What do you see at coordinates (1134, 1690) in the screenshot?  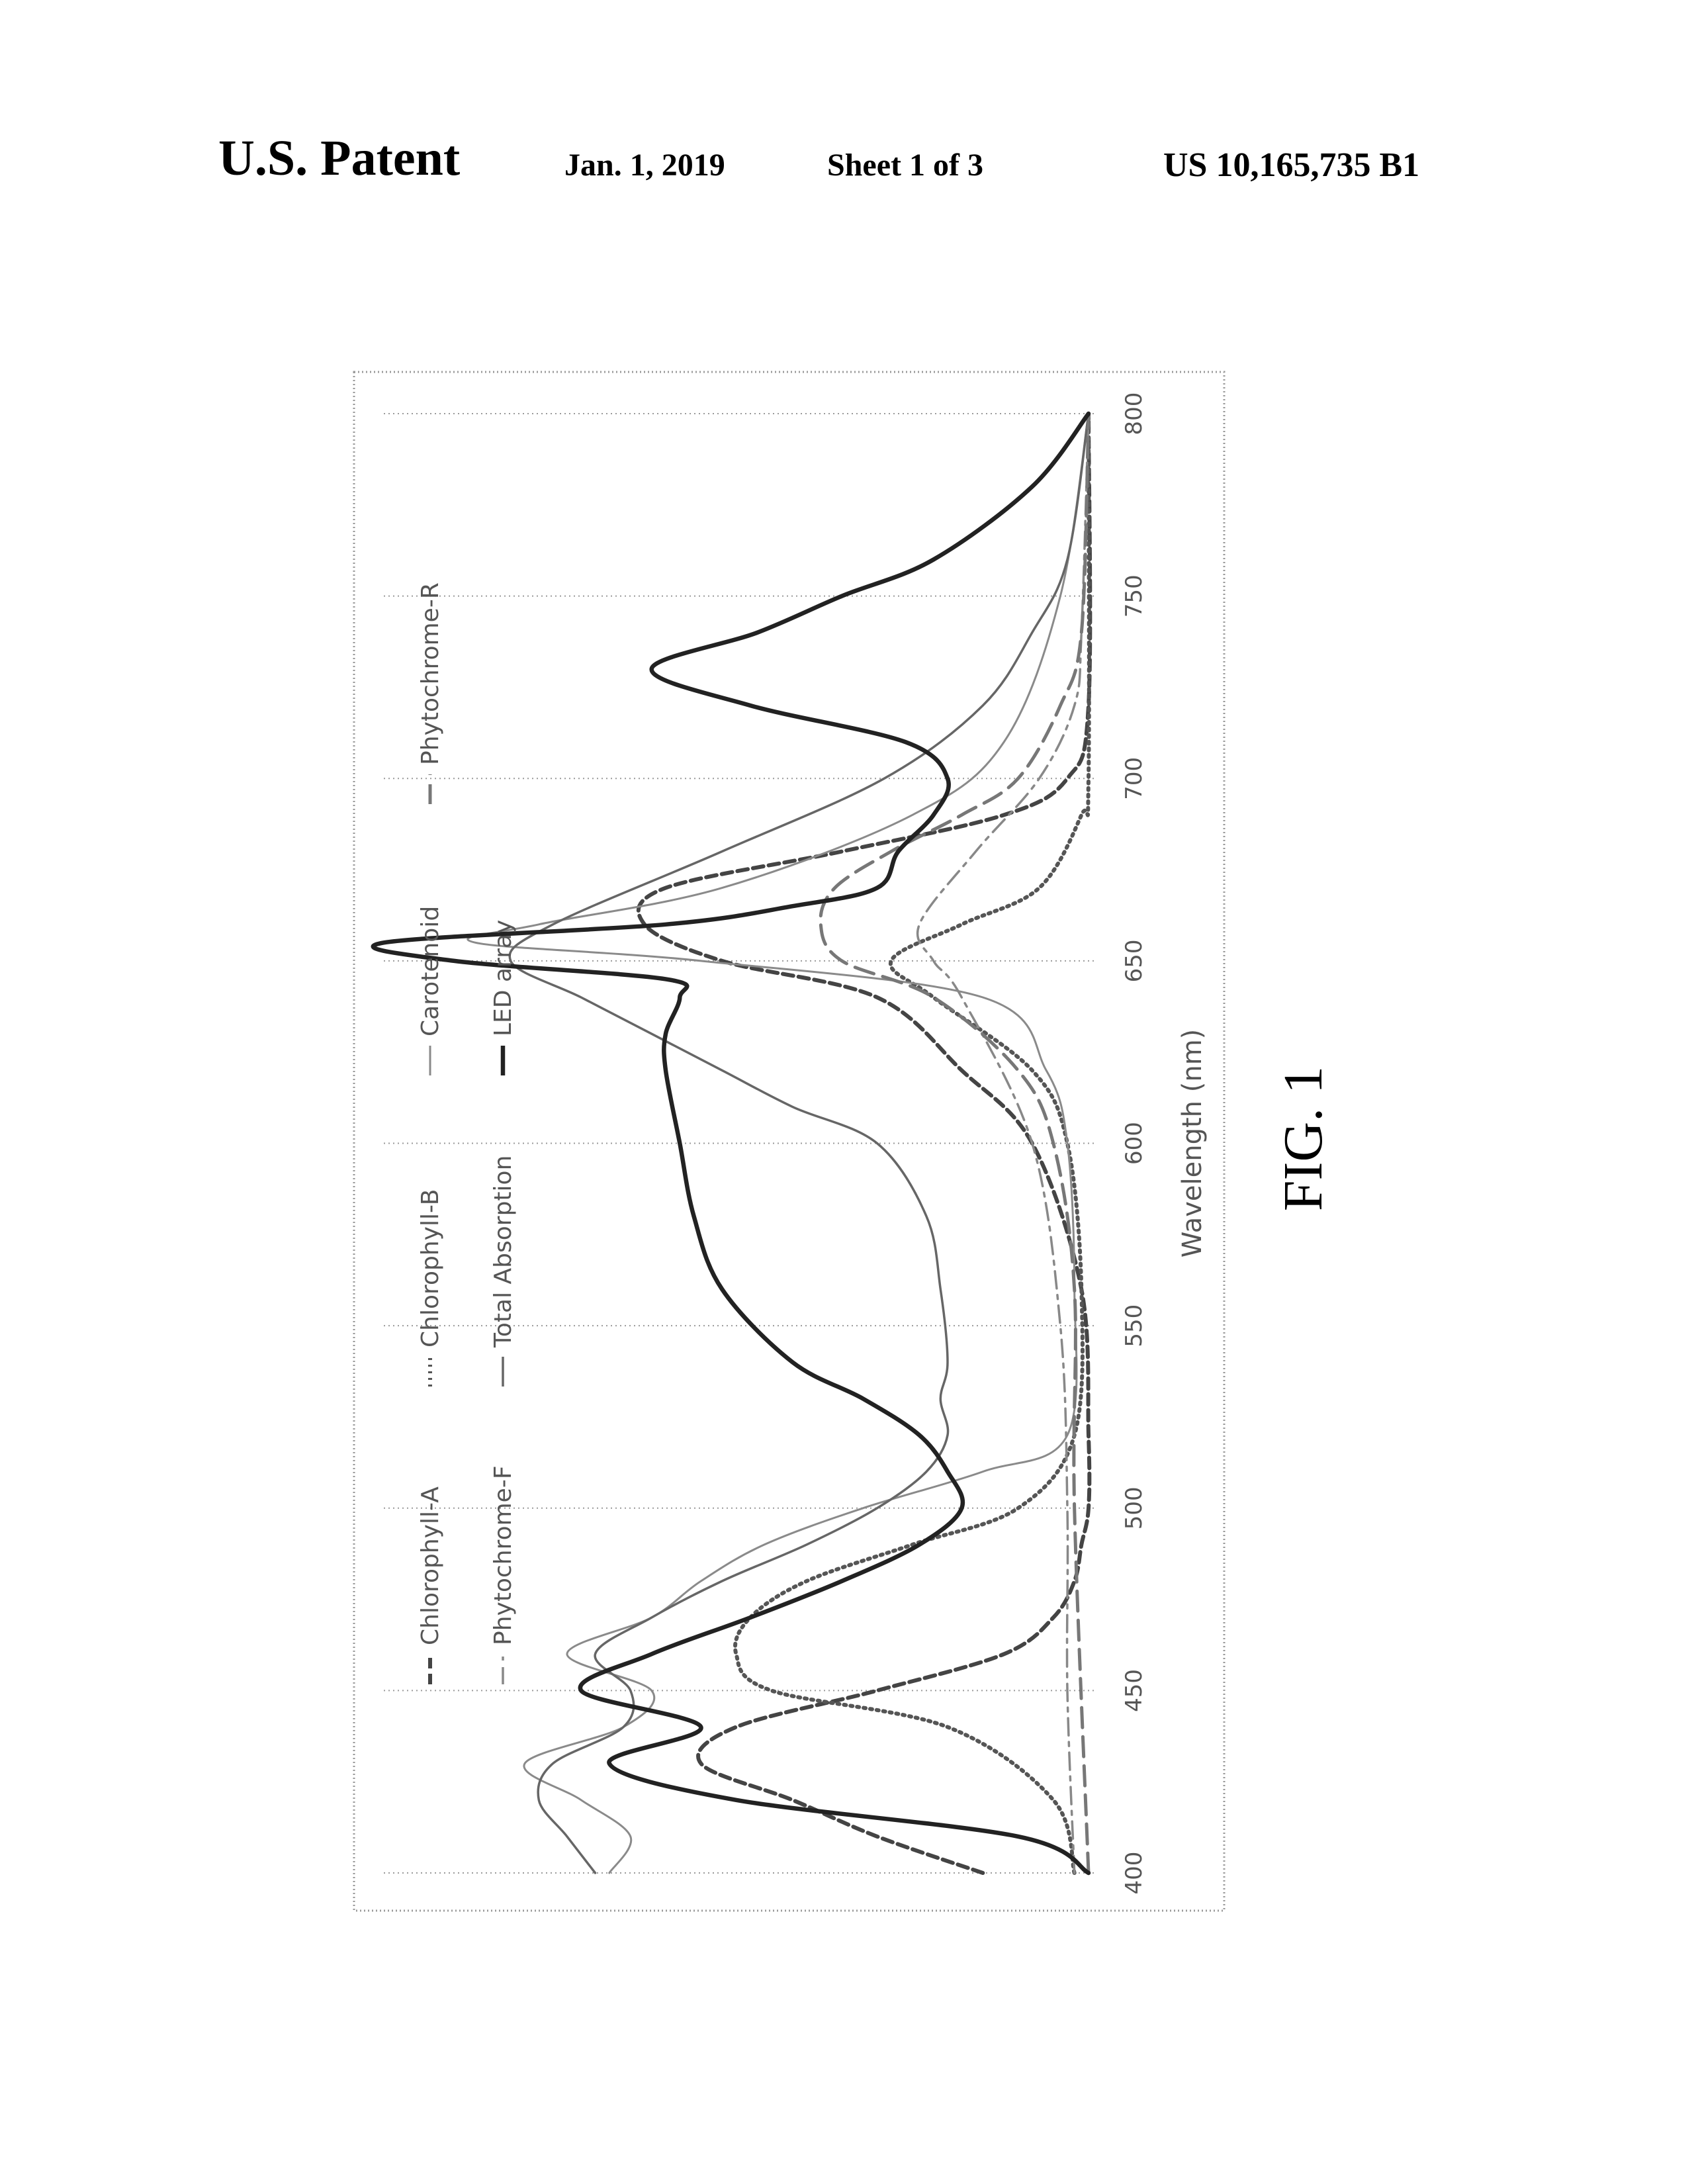 I see `x-tick-label: 450` at bounding box center [1134, 1690].